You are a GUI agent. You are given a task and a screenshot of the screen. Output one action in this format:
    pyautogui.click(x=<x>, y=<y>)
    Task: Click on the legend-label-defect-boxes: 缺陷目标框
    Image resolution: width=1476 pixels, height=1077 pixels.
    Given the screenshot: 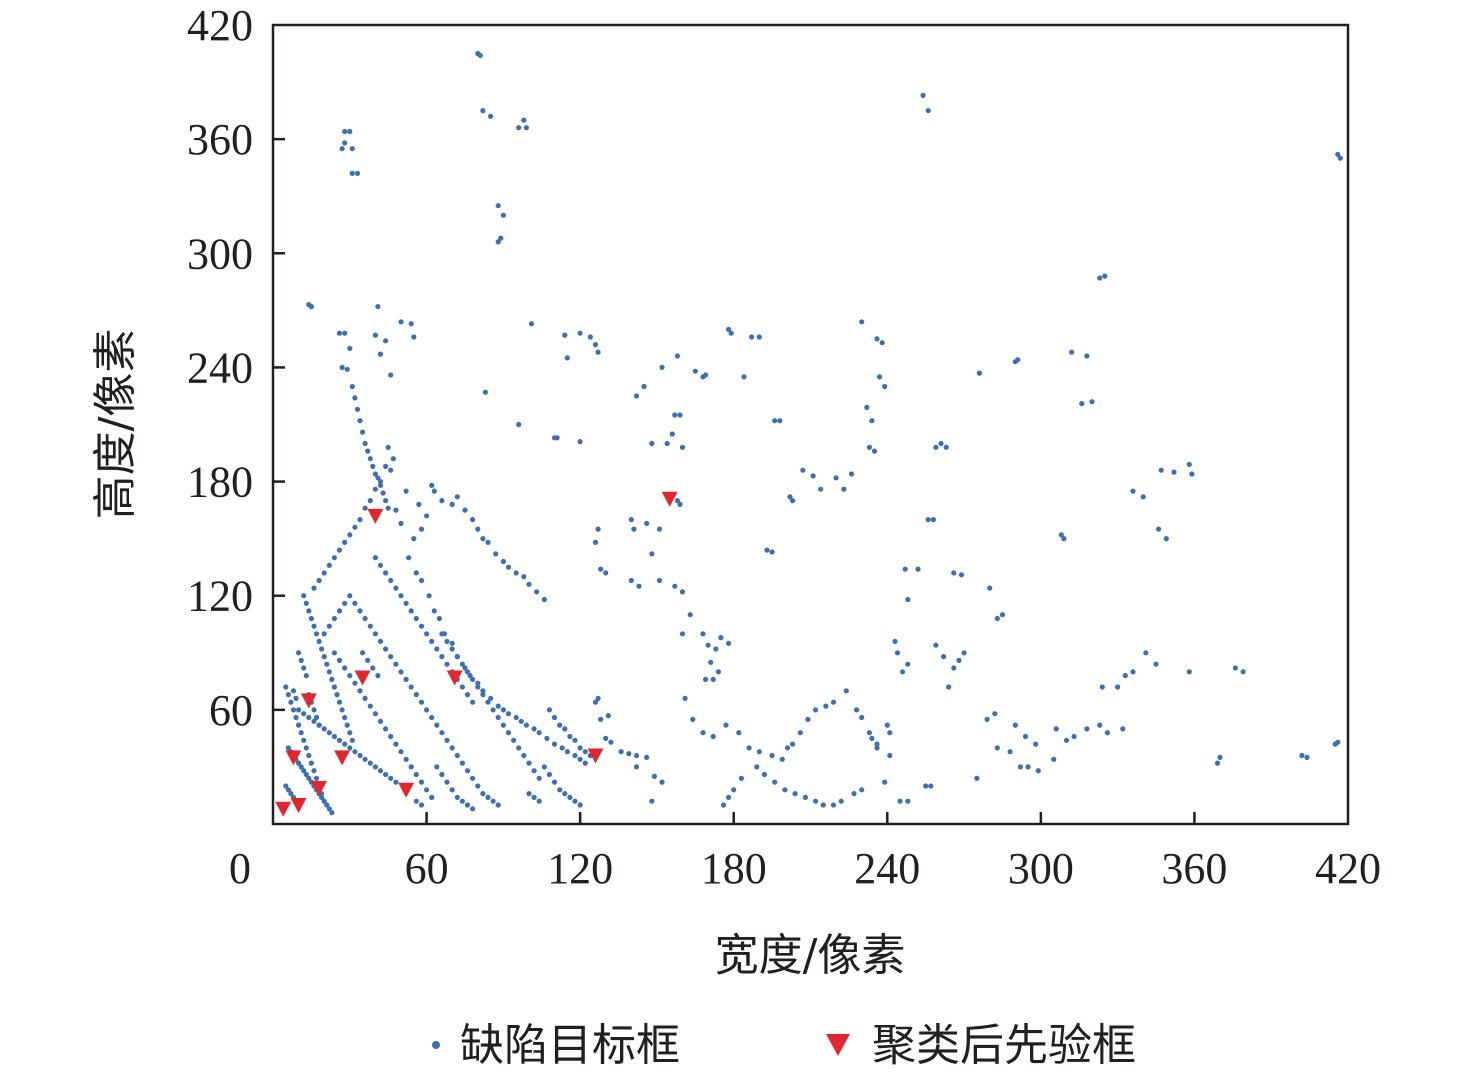 What is the action you would take?
    pyautogui.click(x=570, y=1045)
    